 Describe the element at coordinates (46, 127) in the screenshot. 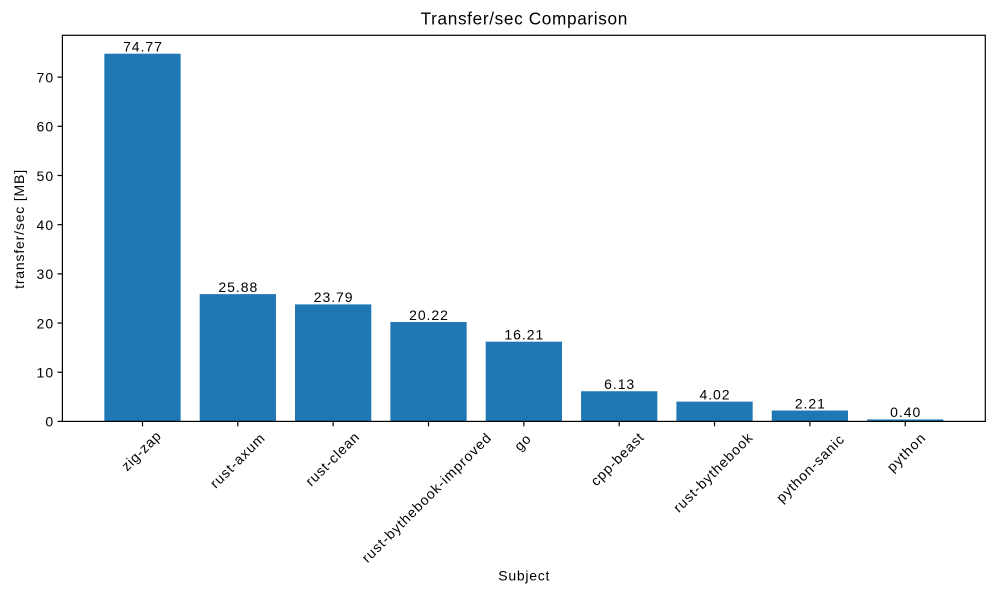

I see `svg-text: 60` at that location.